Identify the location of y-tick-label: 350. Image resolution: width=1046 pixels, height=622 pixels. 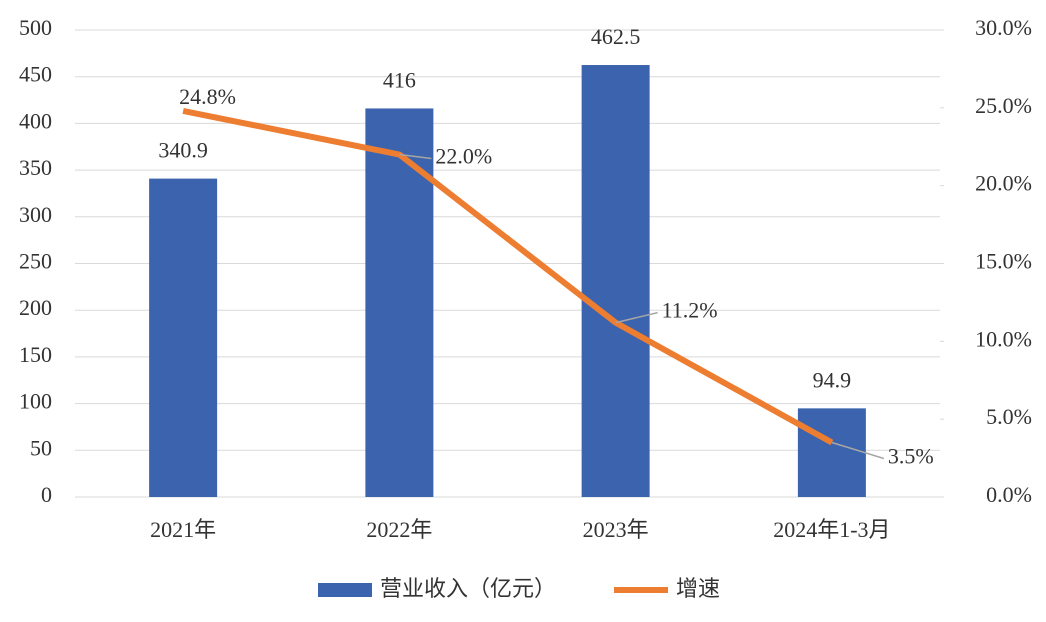
(35, 167).